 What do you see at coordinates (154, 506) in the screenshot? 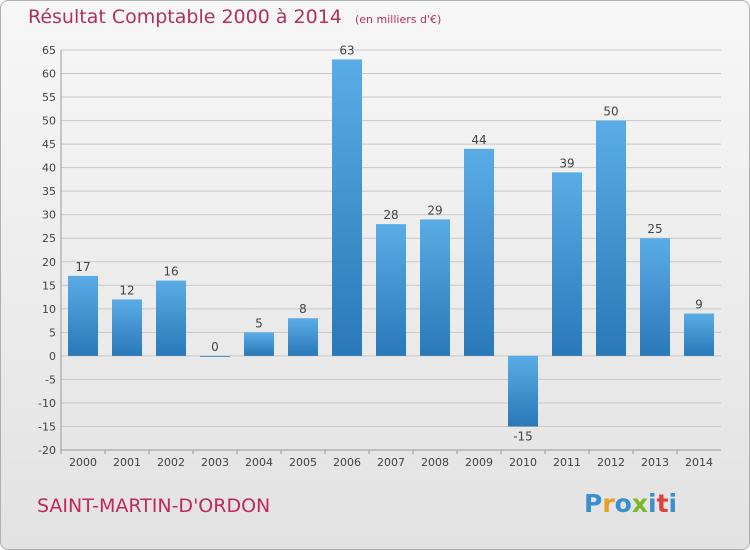
I see `commune-name: SAINT-MARTIN-D'ORDON` at bounding box center [154, 506].